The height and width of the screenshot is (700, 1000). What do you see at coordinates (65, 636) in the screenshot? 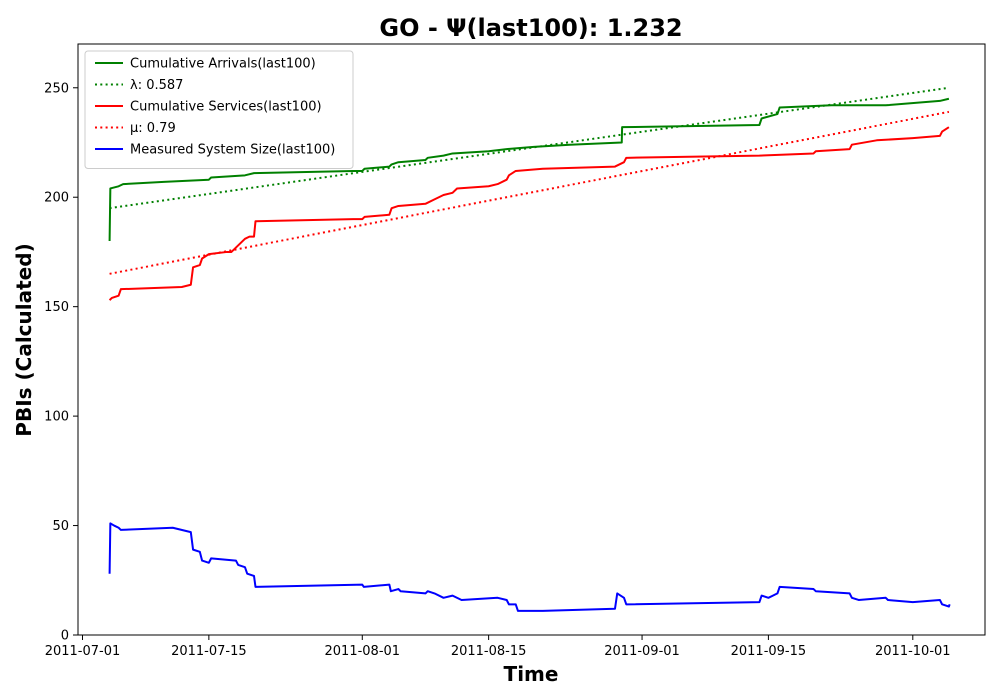
I see `y-tick-label-1: 0` at bounding box center [65, 636].